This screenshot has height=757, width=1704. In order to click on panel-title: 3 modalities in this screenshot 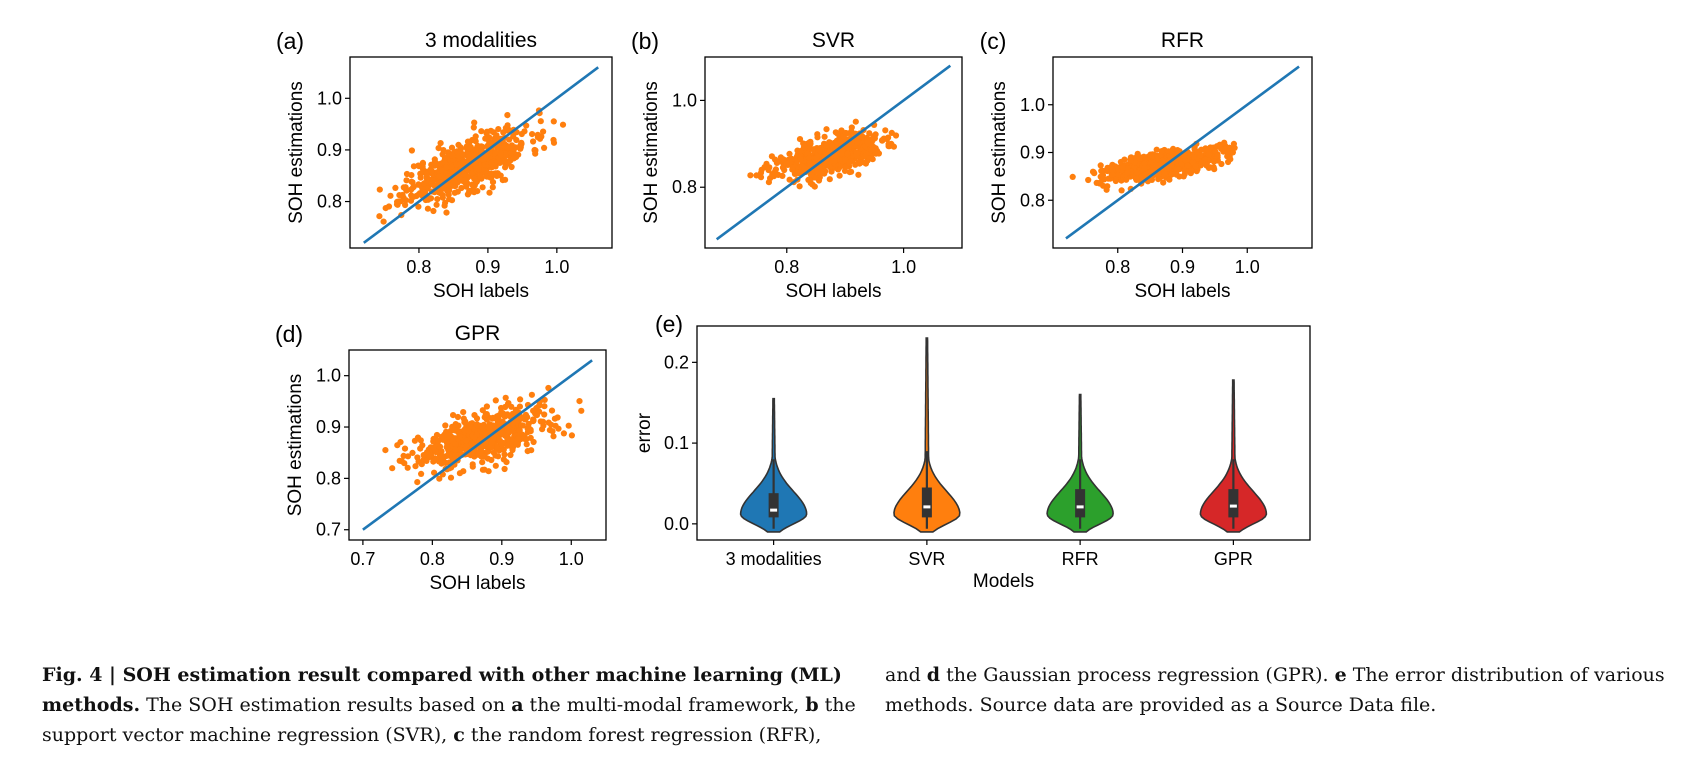, I will do `click(481, 40)`.